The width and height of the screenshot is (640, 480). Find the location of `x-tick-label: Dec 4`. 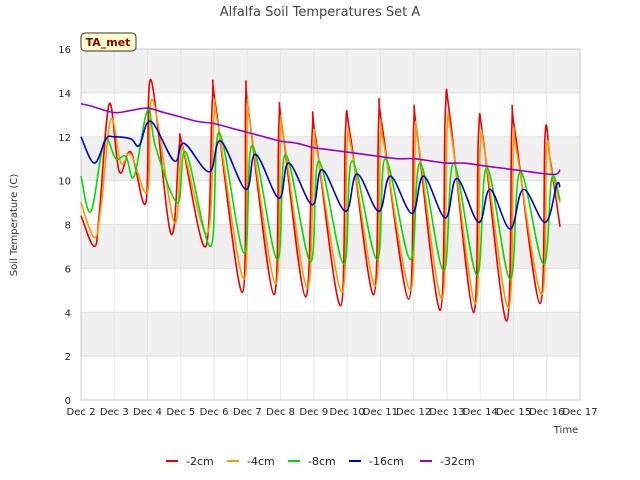

x-tick-label: Dec 4 is located at coordinates (147, 412).